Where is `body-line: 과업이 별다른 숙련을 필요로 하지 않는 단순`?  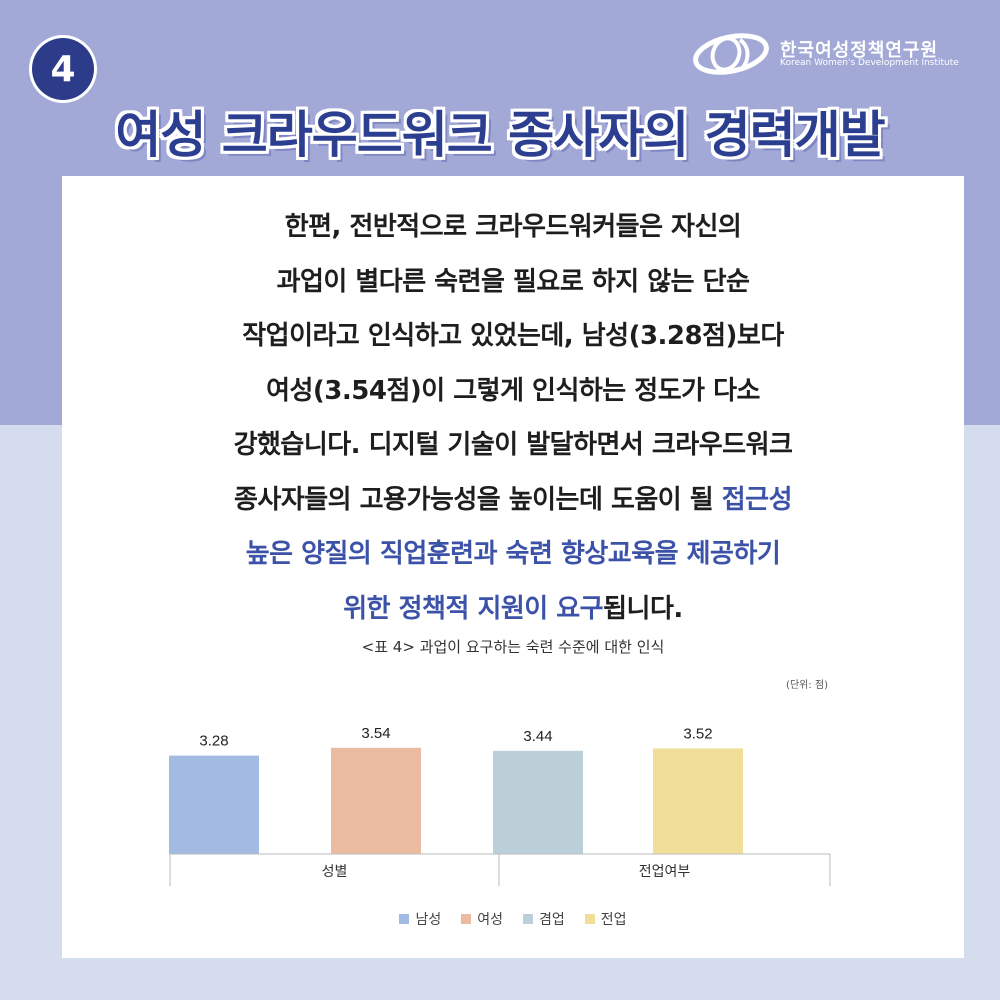 body-line: 과업이 별다른 숙련을 필요로 하지 않는 단순 is located at coordinates (513, 281).